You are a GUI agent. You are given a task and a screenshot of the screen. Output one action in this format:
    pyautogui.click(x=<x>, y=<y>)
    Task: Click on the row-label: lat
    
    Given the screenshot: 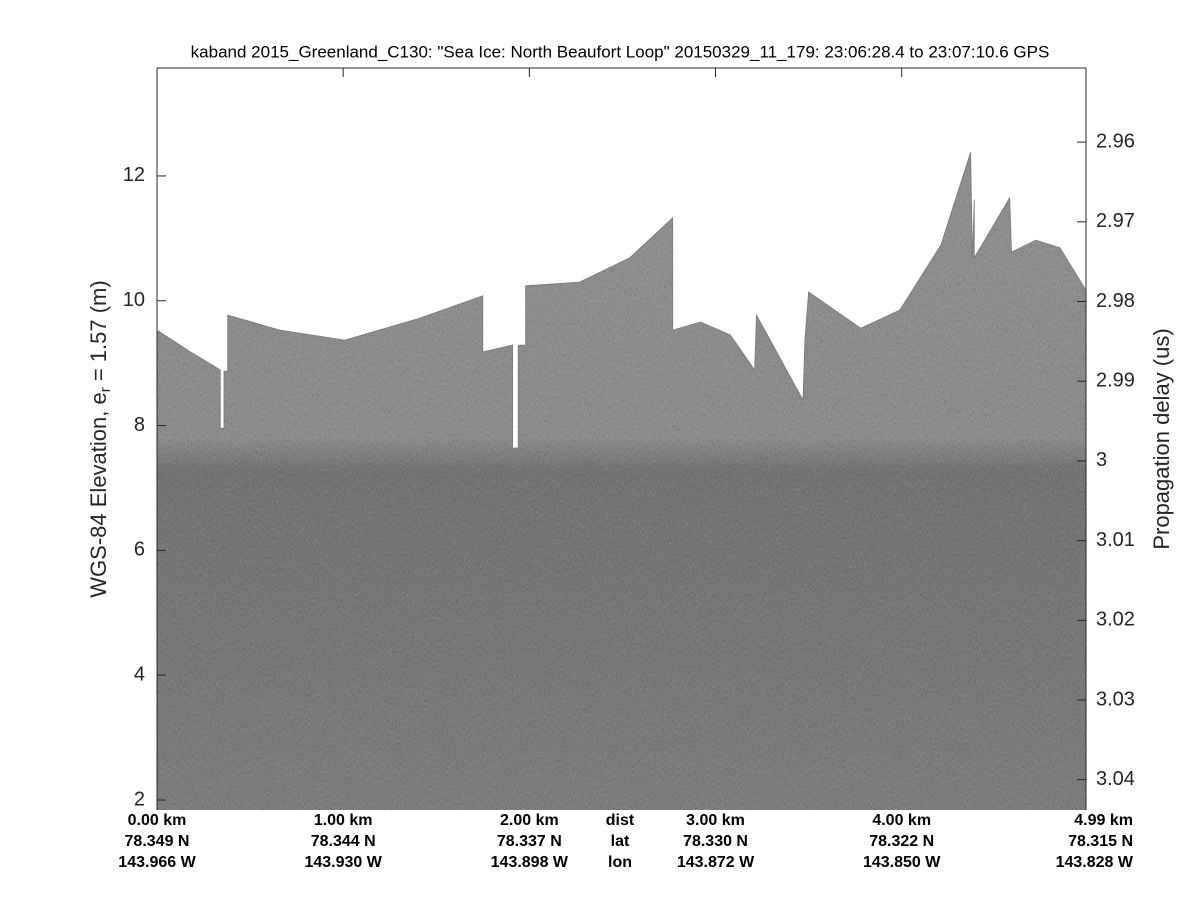 What is the action you would take?
    pyautogui.click(x=620, y=841)
    